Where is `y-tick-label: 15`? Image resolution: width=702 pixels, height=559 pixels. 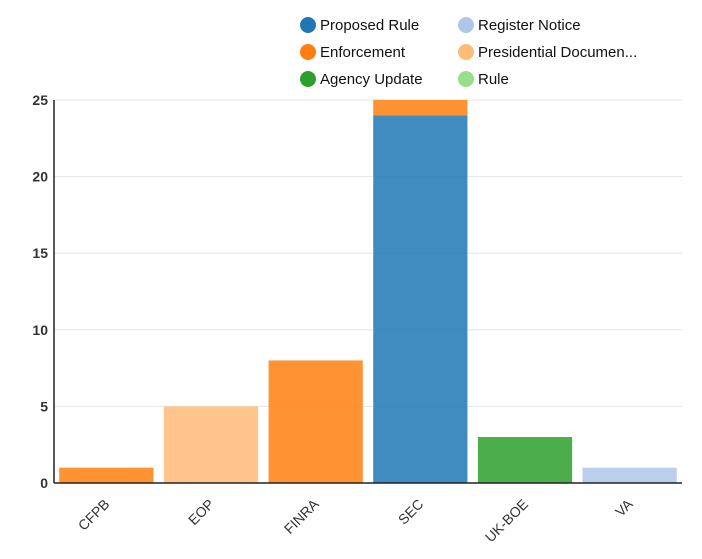
y-tick-label: 15 is located at coordinates (40, 253).